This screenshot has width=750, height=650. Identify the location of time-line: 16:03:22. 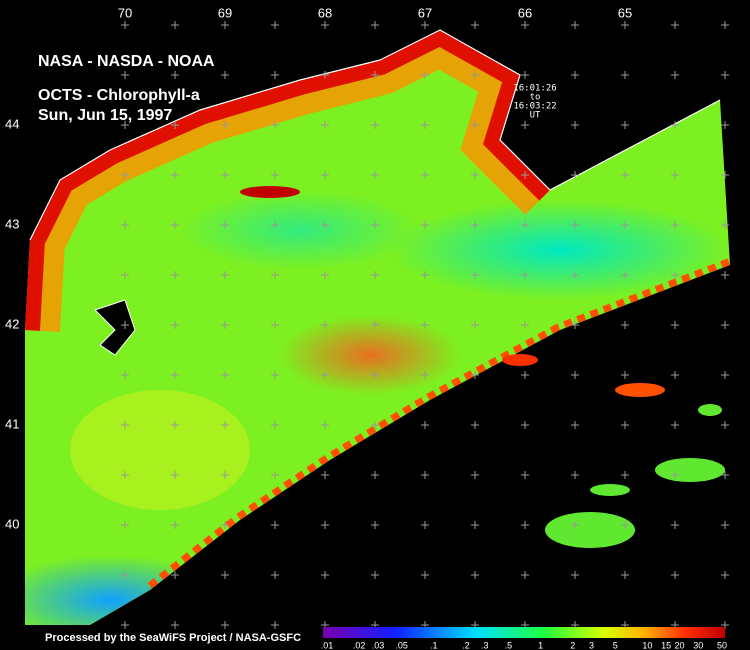
(534, 107).